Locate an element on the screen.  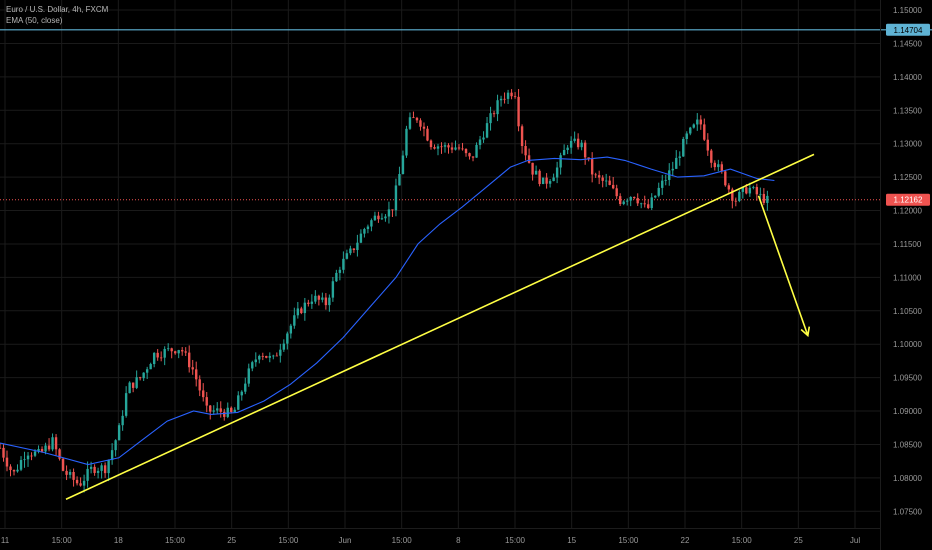
price-badge-label: 1.14704 is located at coordinates (908, 30).